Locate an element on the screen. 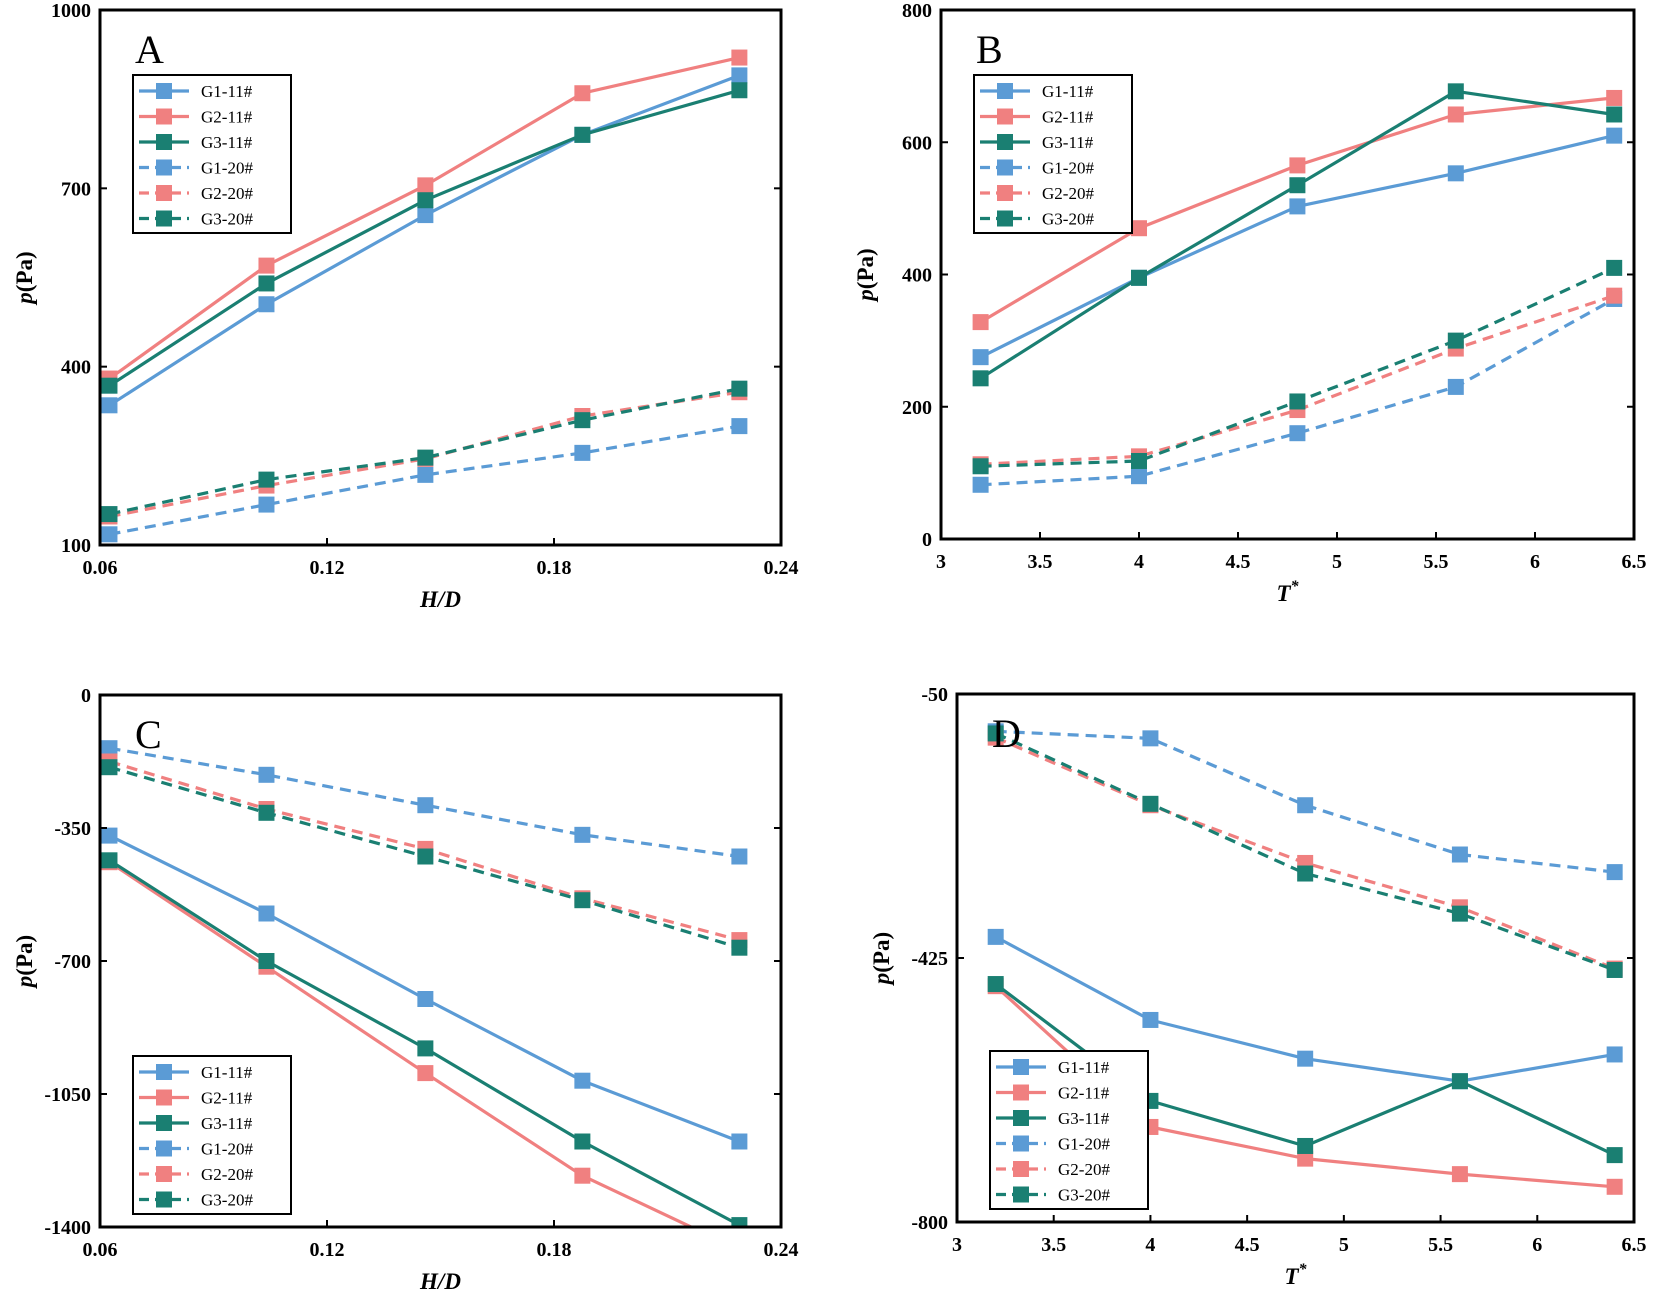  legend-label-a-2: G3-11# is located at coordinates (227, 142).